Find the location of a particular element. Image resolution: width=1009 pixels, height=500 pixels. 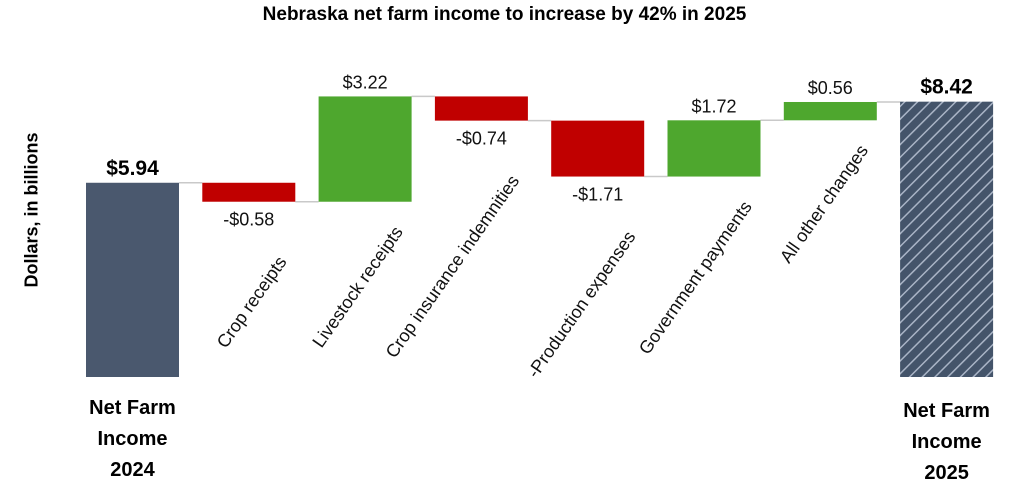

value-label: -$1.71 is located at coordinates (597, 195).